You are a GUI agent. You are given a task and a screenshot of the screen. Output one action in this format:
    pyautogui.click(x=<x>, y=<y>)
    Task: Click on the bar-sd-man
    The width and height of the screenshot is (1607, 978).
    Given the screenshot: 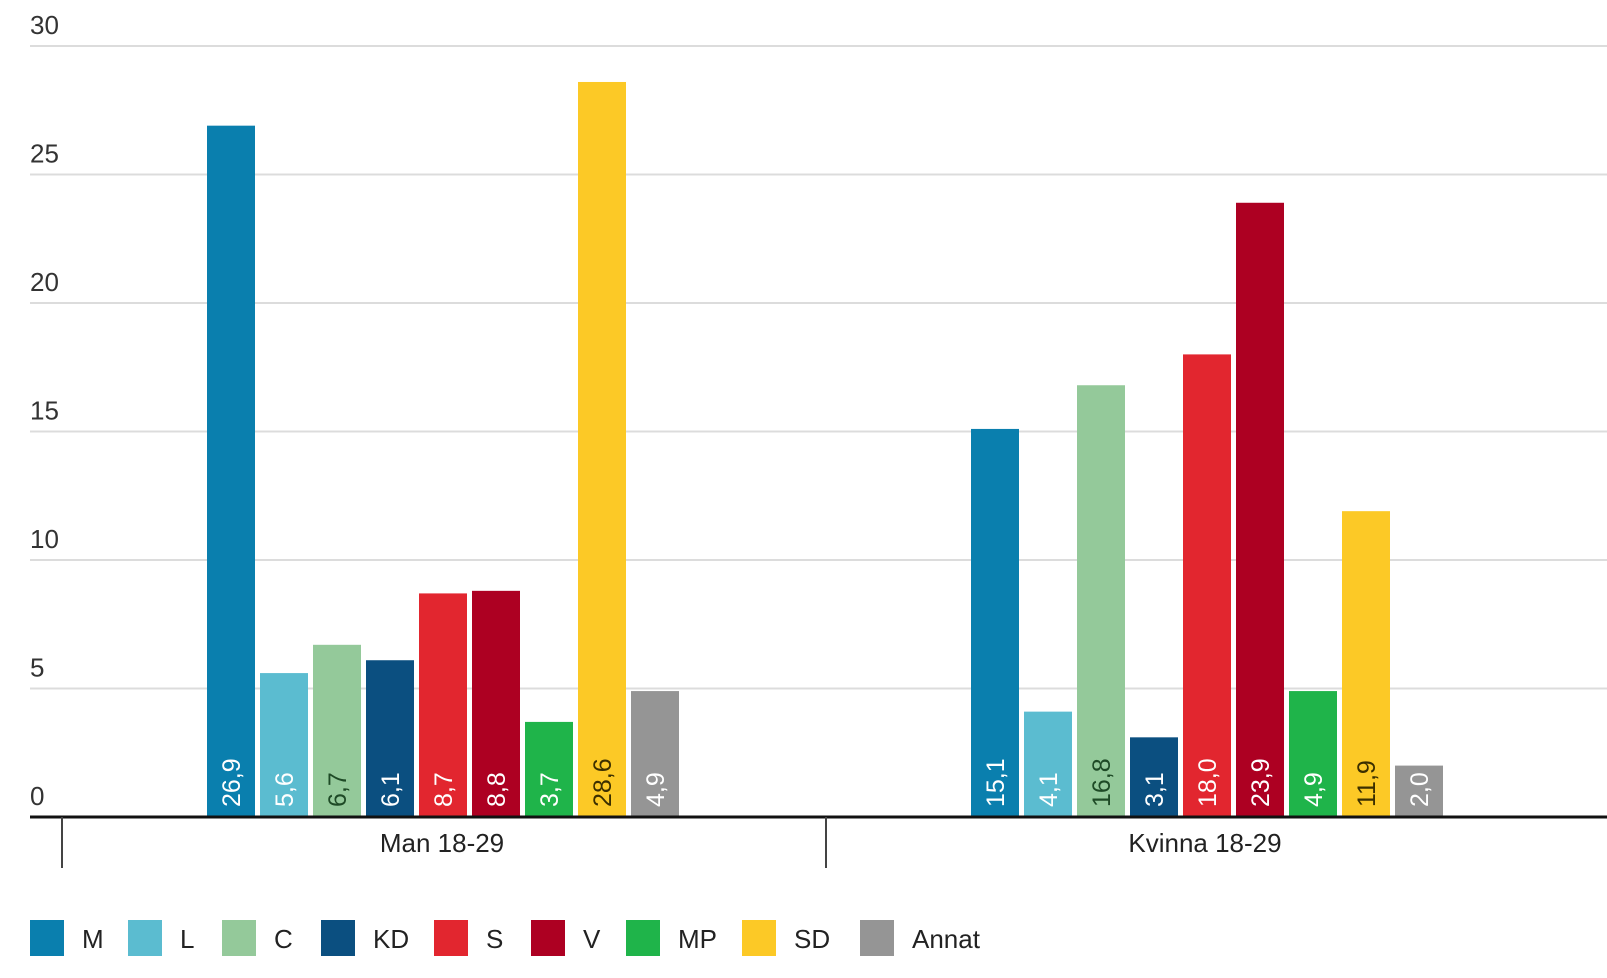 What is the action you would take?
    pyautogui.click(x=602, y=449)
    